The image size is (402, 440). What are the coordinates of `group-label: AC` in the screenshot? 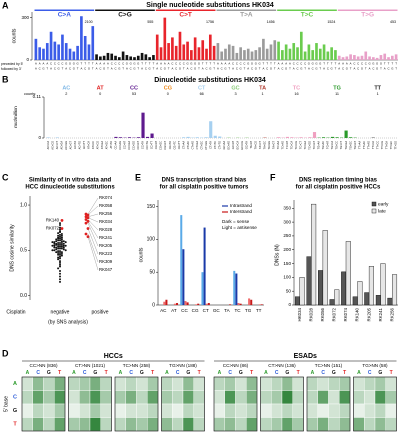 It's located at (66, 88).